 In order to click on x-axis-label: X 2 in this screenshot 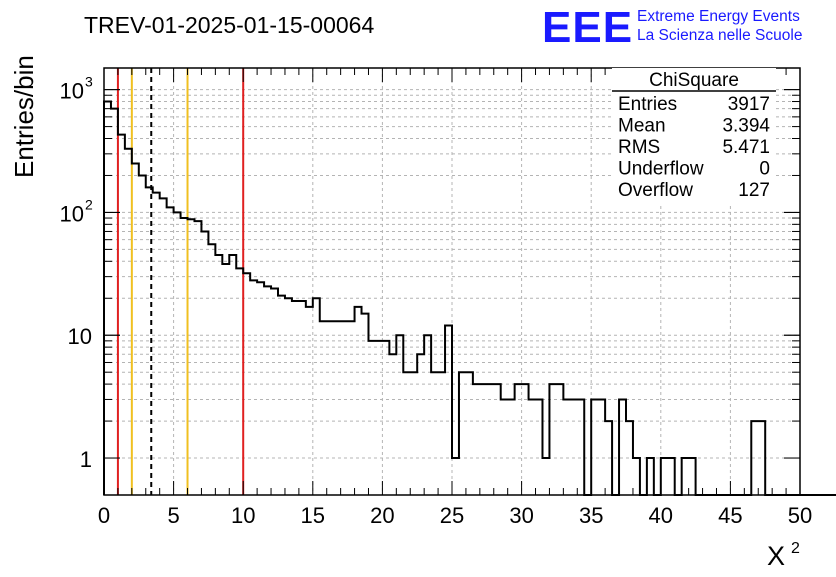, I will do `click(783, 555)`.